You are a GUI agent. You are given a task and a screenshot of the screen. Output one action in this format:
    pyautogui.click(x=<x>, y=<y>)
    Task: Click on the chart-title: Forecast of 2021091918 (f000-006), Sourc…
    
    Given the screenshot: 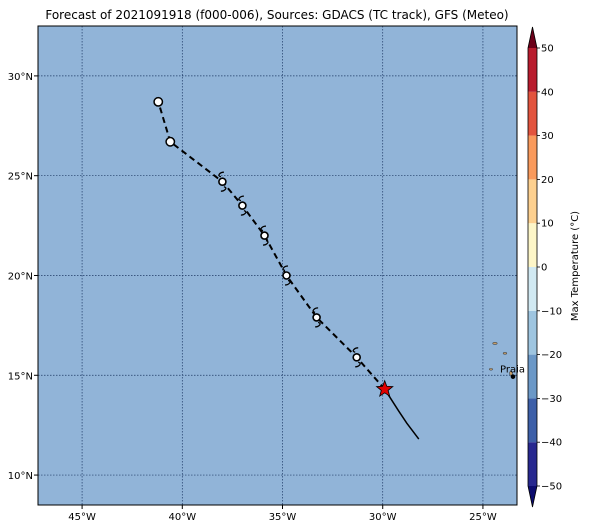 What is the action you would take?
    pyautogui.click(x=276, y=15)
    